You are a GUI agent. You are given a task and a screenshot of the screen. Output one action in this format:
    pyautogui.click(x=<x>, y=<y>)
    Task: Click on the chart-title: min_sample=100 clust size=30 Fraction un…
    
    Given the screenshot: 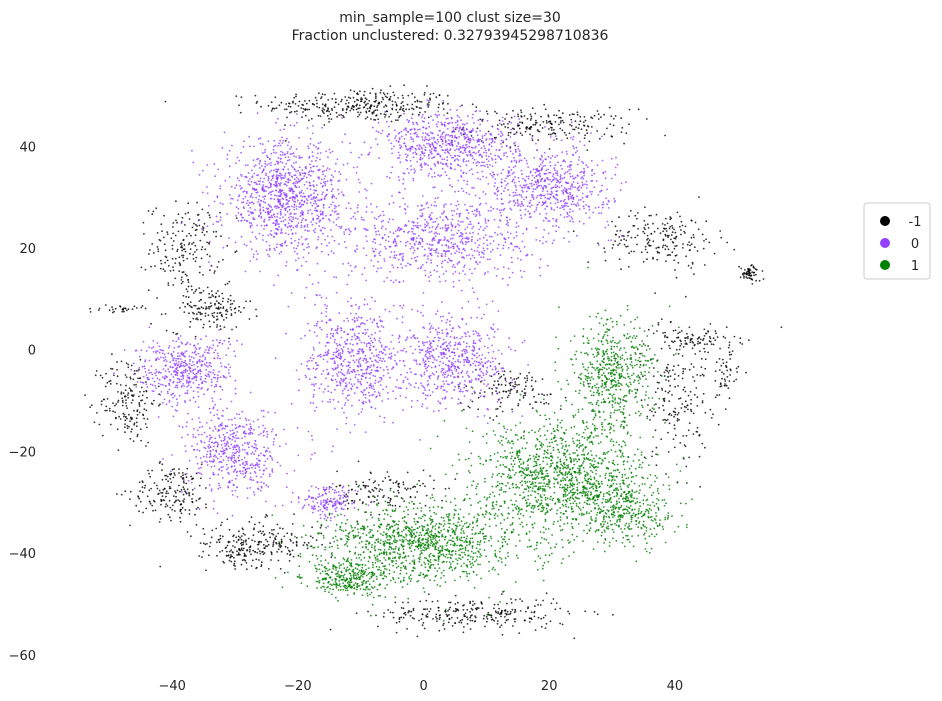 What is the action you would take?
    pyautogui.click(x=450, y=27)
    